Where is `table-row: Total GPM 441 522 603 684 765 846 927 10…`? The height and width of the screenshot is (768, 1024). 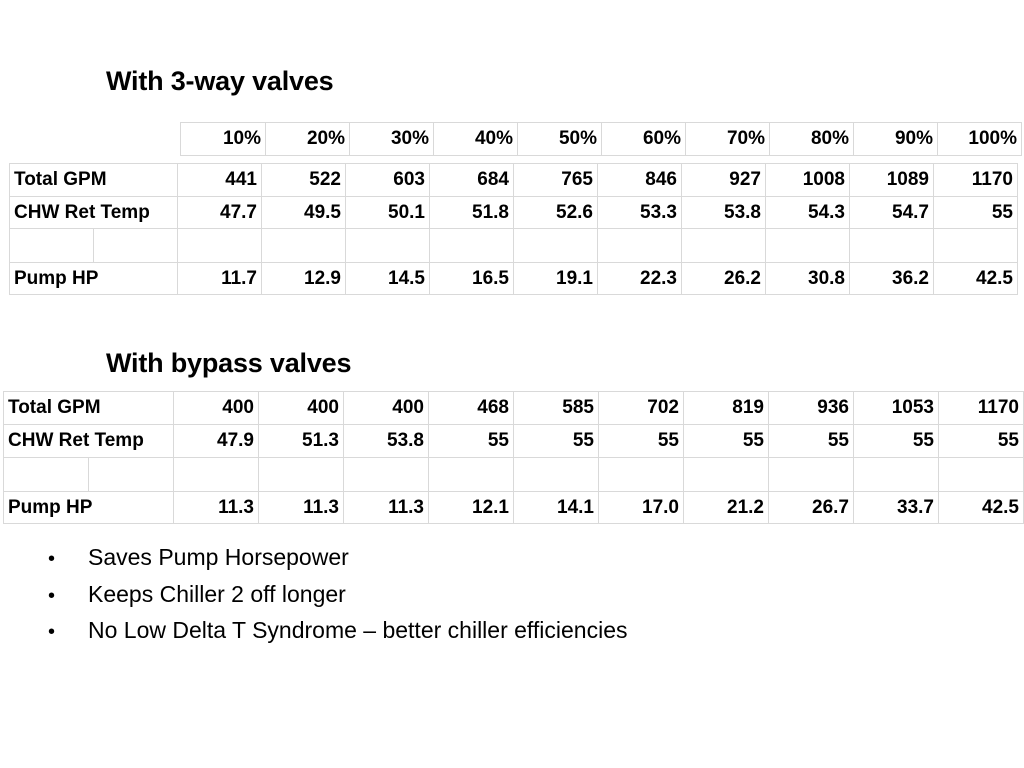
table-row: Total GPM 441 522 603 684 765 846 927 10… is located at coordinates (513, 180).